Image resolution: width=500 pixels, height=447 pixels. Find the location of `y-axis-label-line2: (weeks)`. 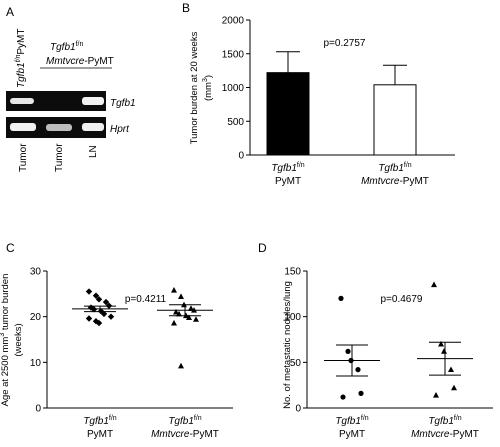

y-axis-label-line2: (weeks) is located at coordinates (18, 339).